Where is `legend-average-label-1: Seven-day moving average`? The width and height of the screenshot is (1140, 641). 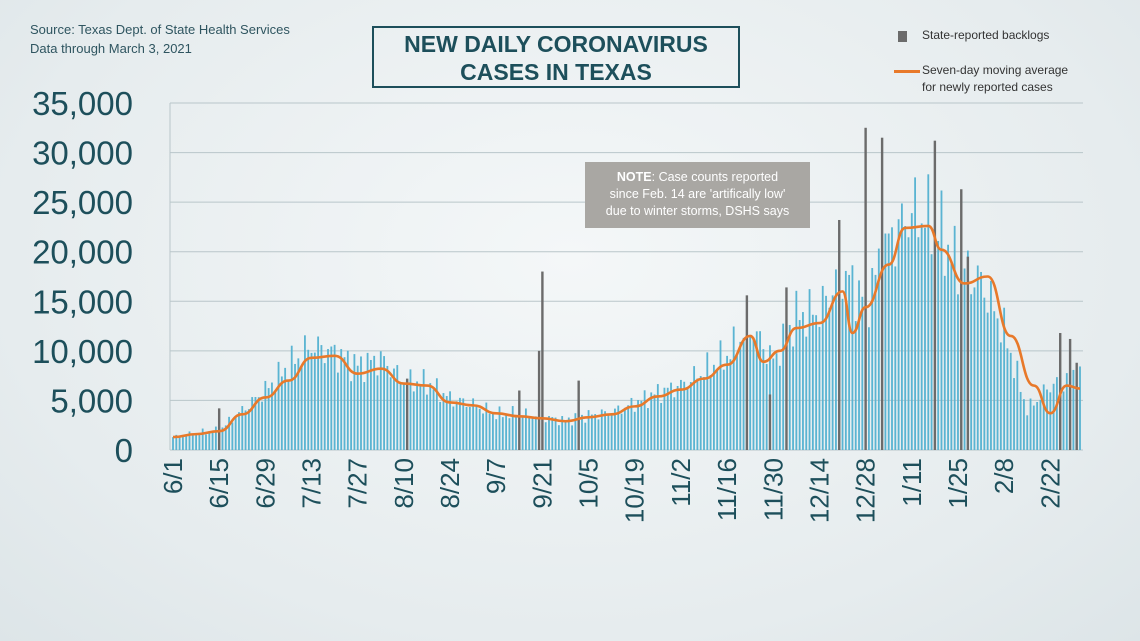 legend-average-label-1: Seven-day moving average is located at coordinates (995, 70).